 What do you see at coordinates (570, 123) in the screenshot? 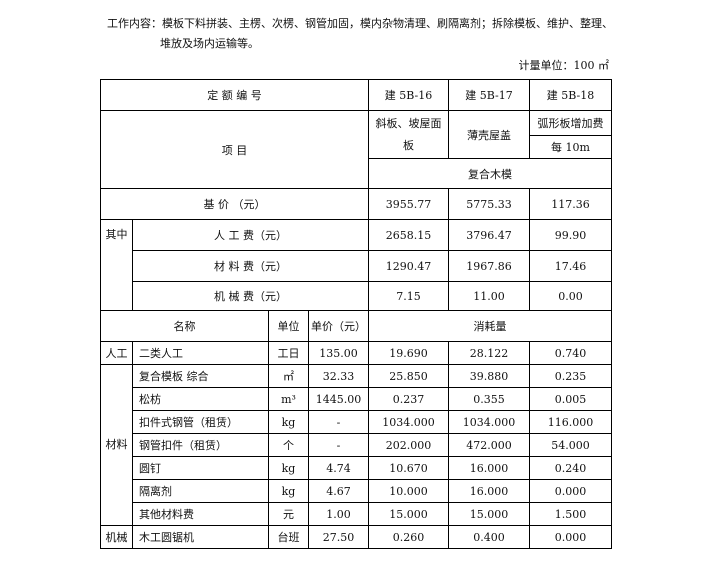
I see `item-name: 弧形板增加费` at bounding box center [570, 123].